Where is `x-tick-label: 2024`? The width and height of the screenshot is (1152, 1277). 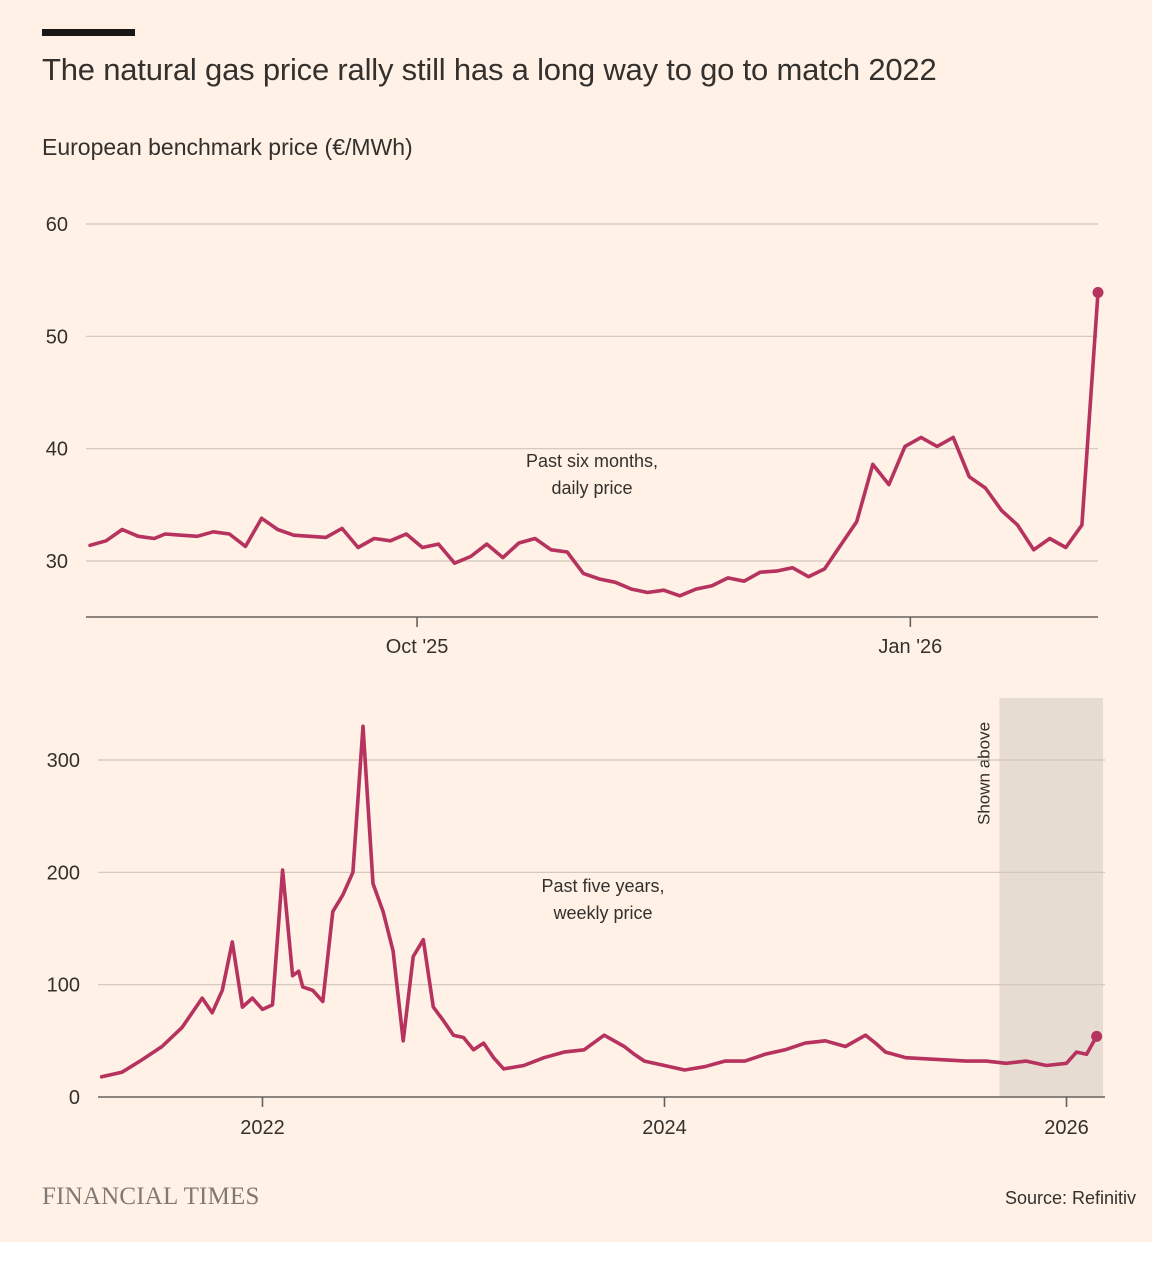
x-tick-label: 2024 is located at coordinates (664, 1128).